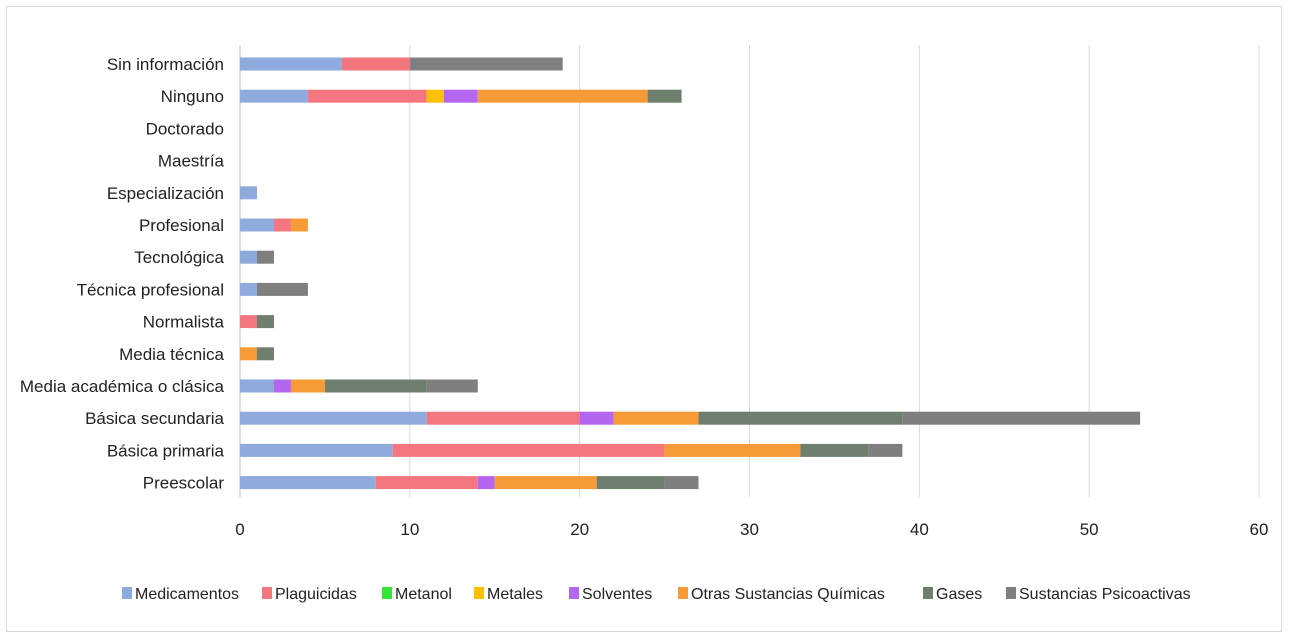  I want to click on legend-label: Otras Sustancias Químicas, so click(788, 594).